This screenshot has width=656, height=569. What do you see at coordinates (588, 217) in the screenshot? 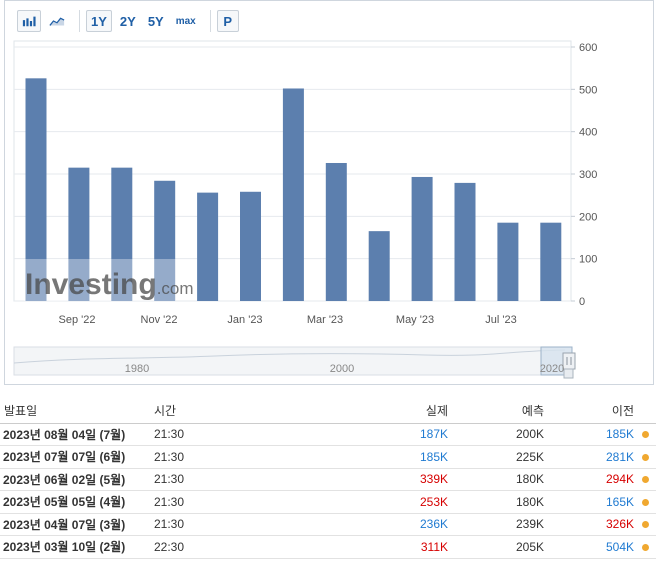
I see `y-tick-label: 200` at bounding box center [588, 217].